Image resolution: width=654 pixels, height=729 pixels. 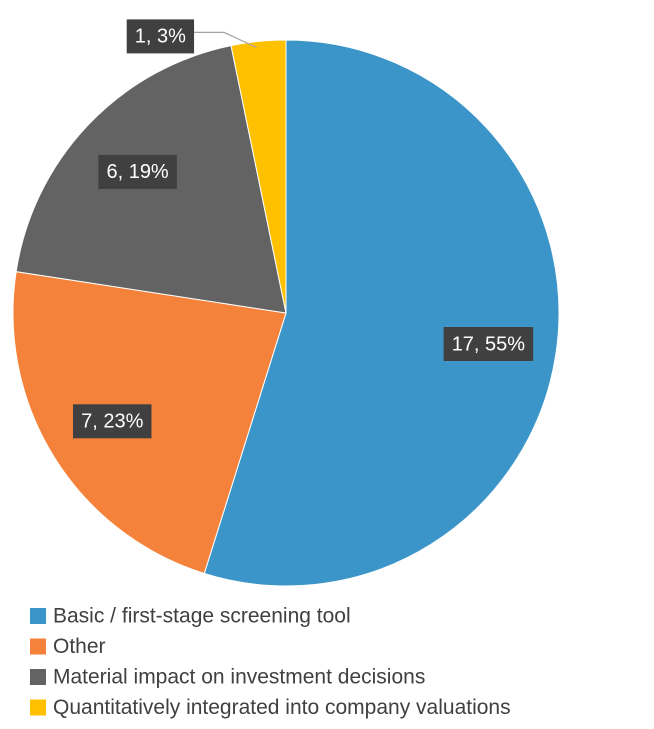 What do you see at coordinates (202, 616) in the screenshot?
I see `legend-label: Basic / first-stage screening tool` at bounding box center [202, 616].